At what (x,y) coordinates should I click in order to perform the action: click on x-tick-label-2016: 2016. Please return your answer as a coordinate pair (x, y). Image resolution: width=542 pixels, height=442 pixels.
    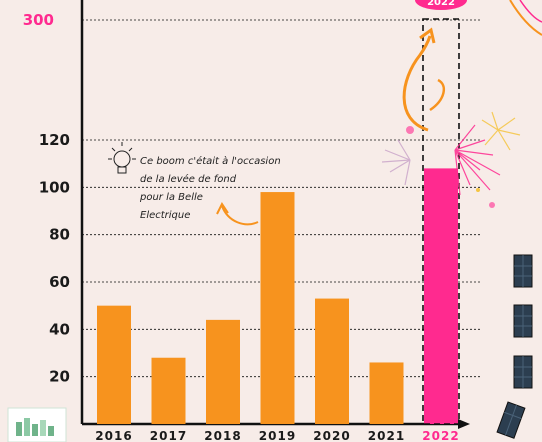
    Looking at the image, I should click on (113, 435).